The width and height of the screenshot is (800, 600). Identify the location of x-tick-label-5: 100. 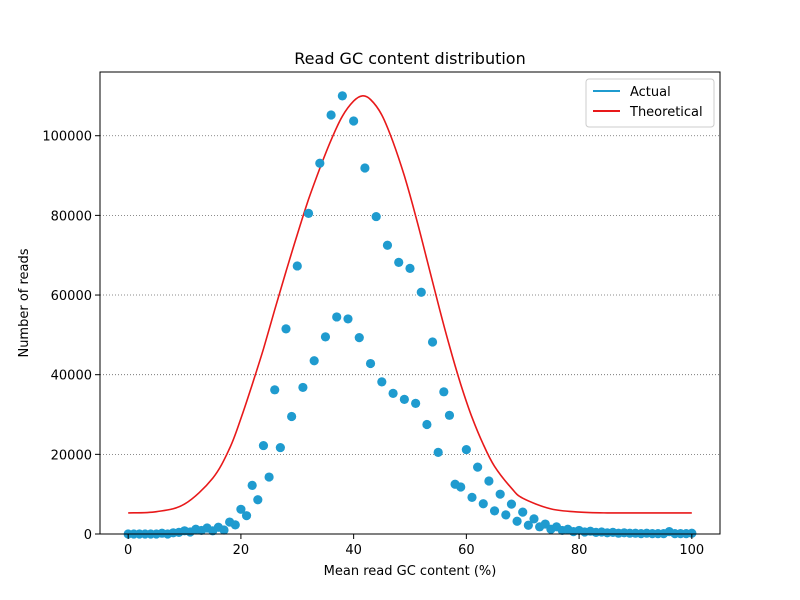
(691, 550).